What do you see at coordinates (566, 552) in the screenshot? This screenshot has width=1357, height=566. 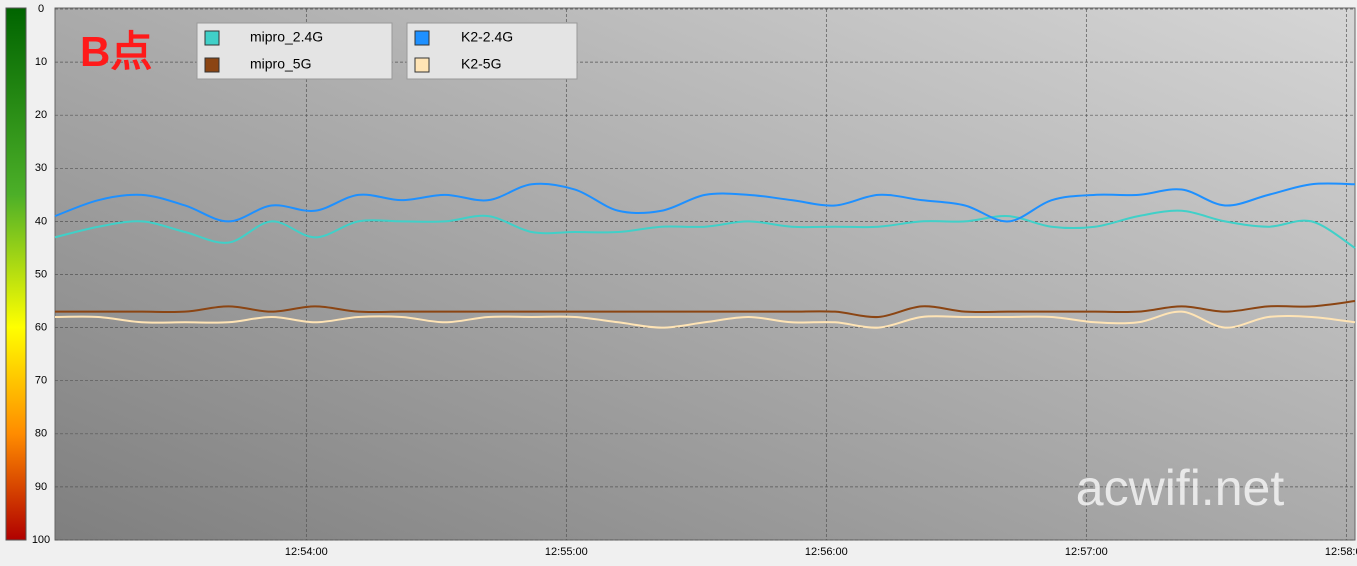 I see `x-tick-label: 12:55:00` at bounding box center [566, 552].